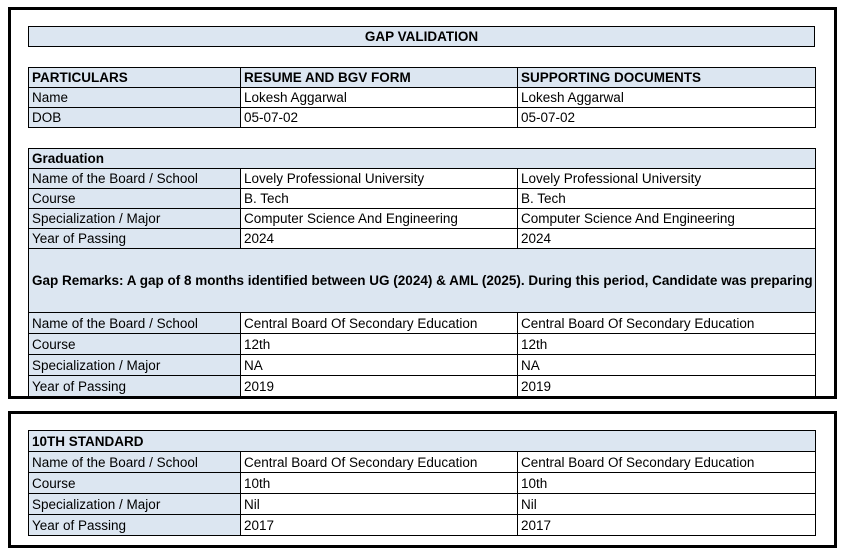 The height and width of the screenshot is (556, 842). Describe the element at coordinates (421, 36) in the screenshot. I see `page-title: GAP VALIDATION` at that location.